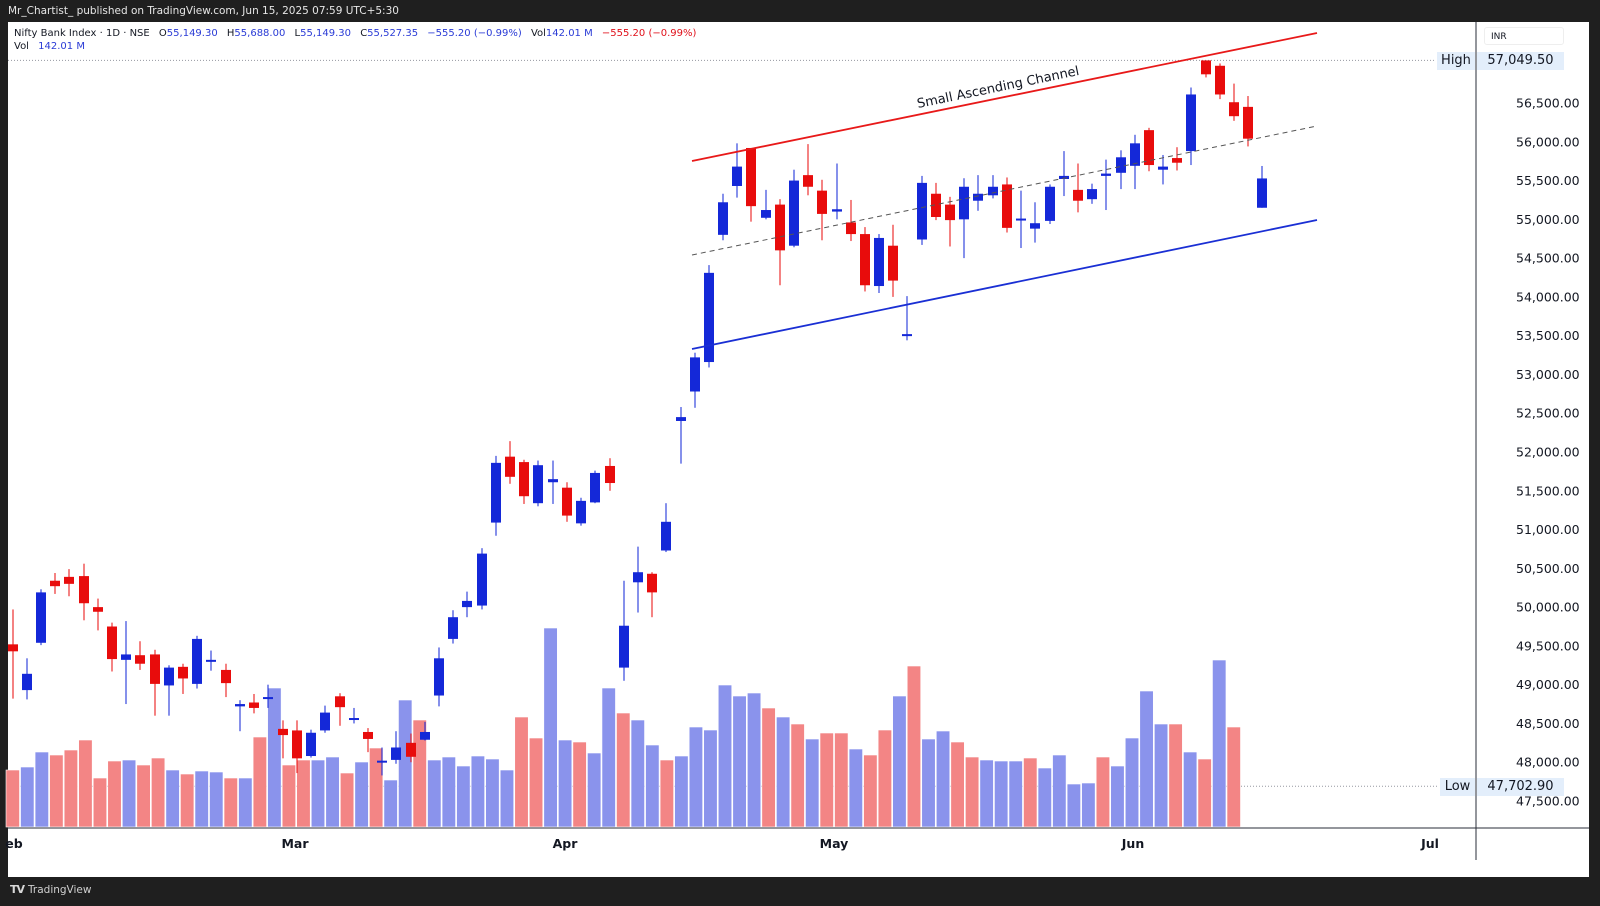 The width and height of the screenshot is (1600, 906). What do you see at coordinates (1132, 843) in the screenshot?
I see `x-tick-label: Jun` at bounding box center [1132, 843].